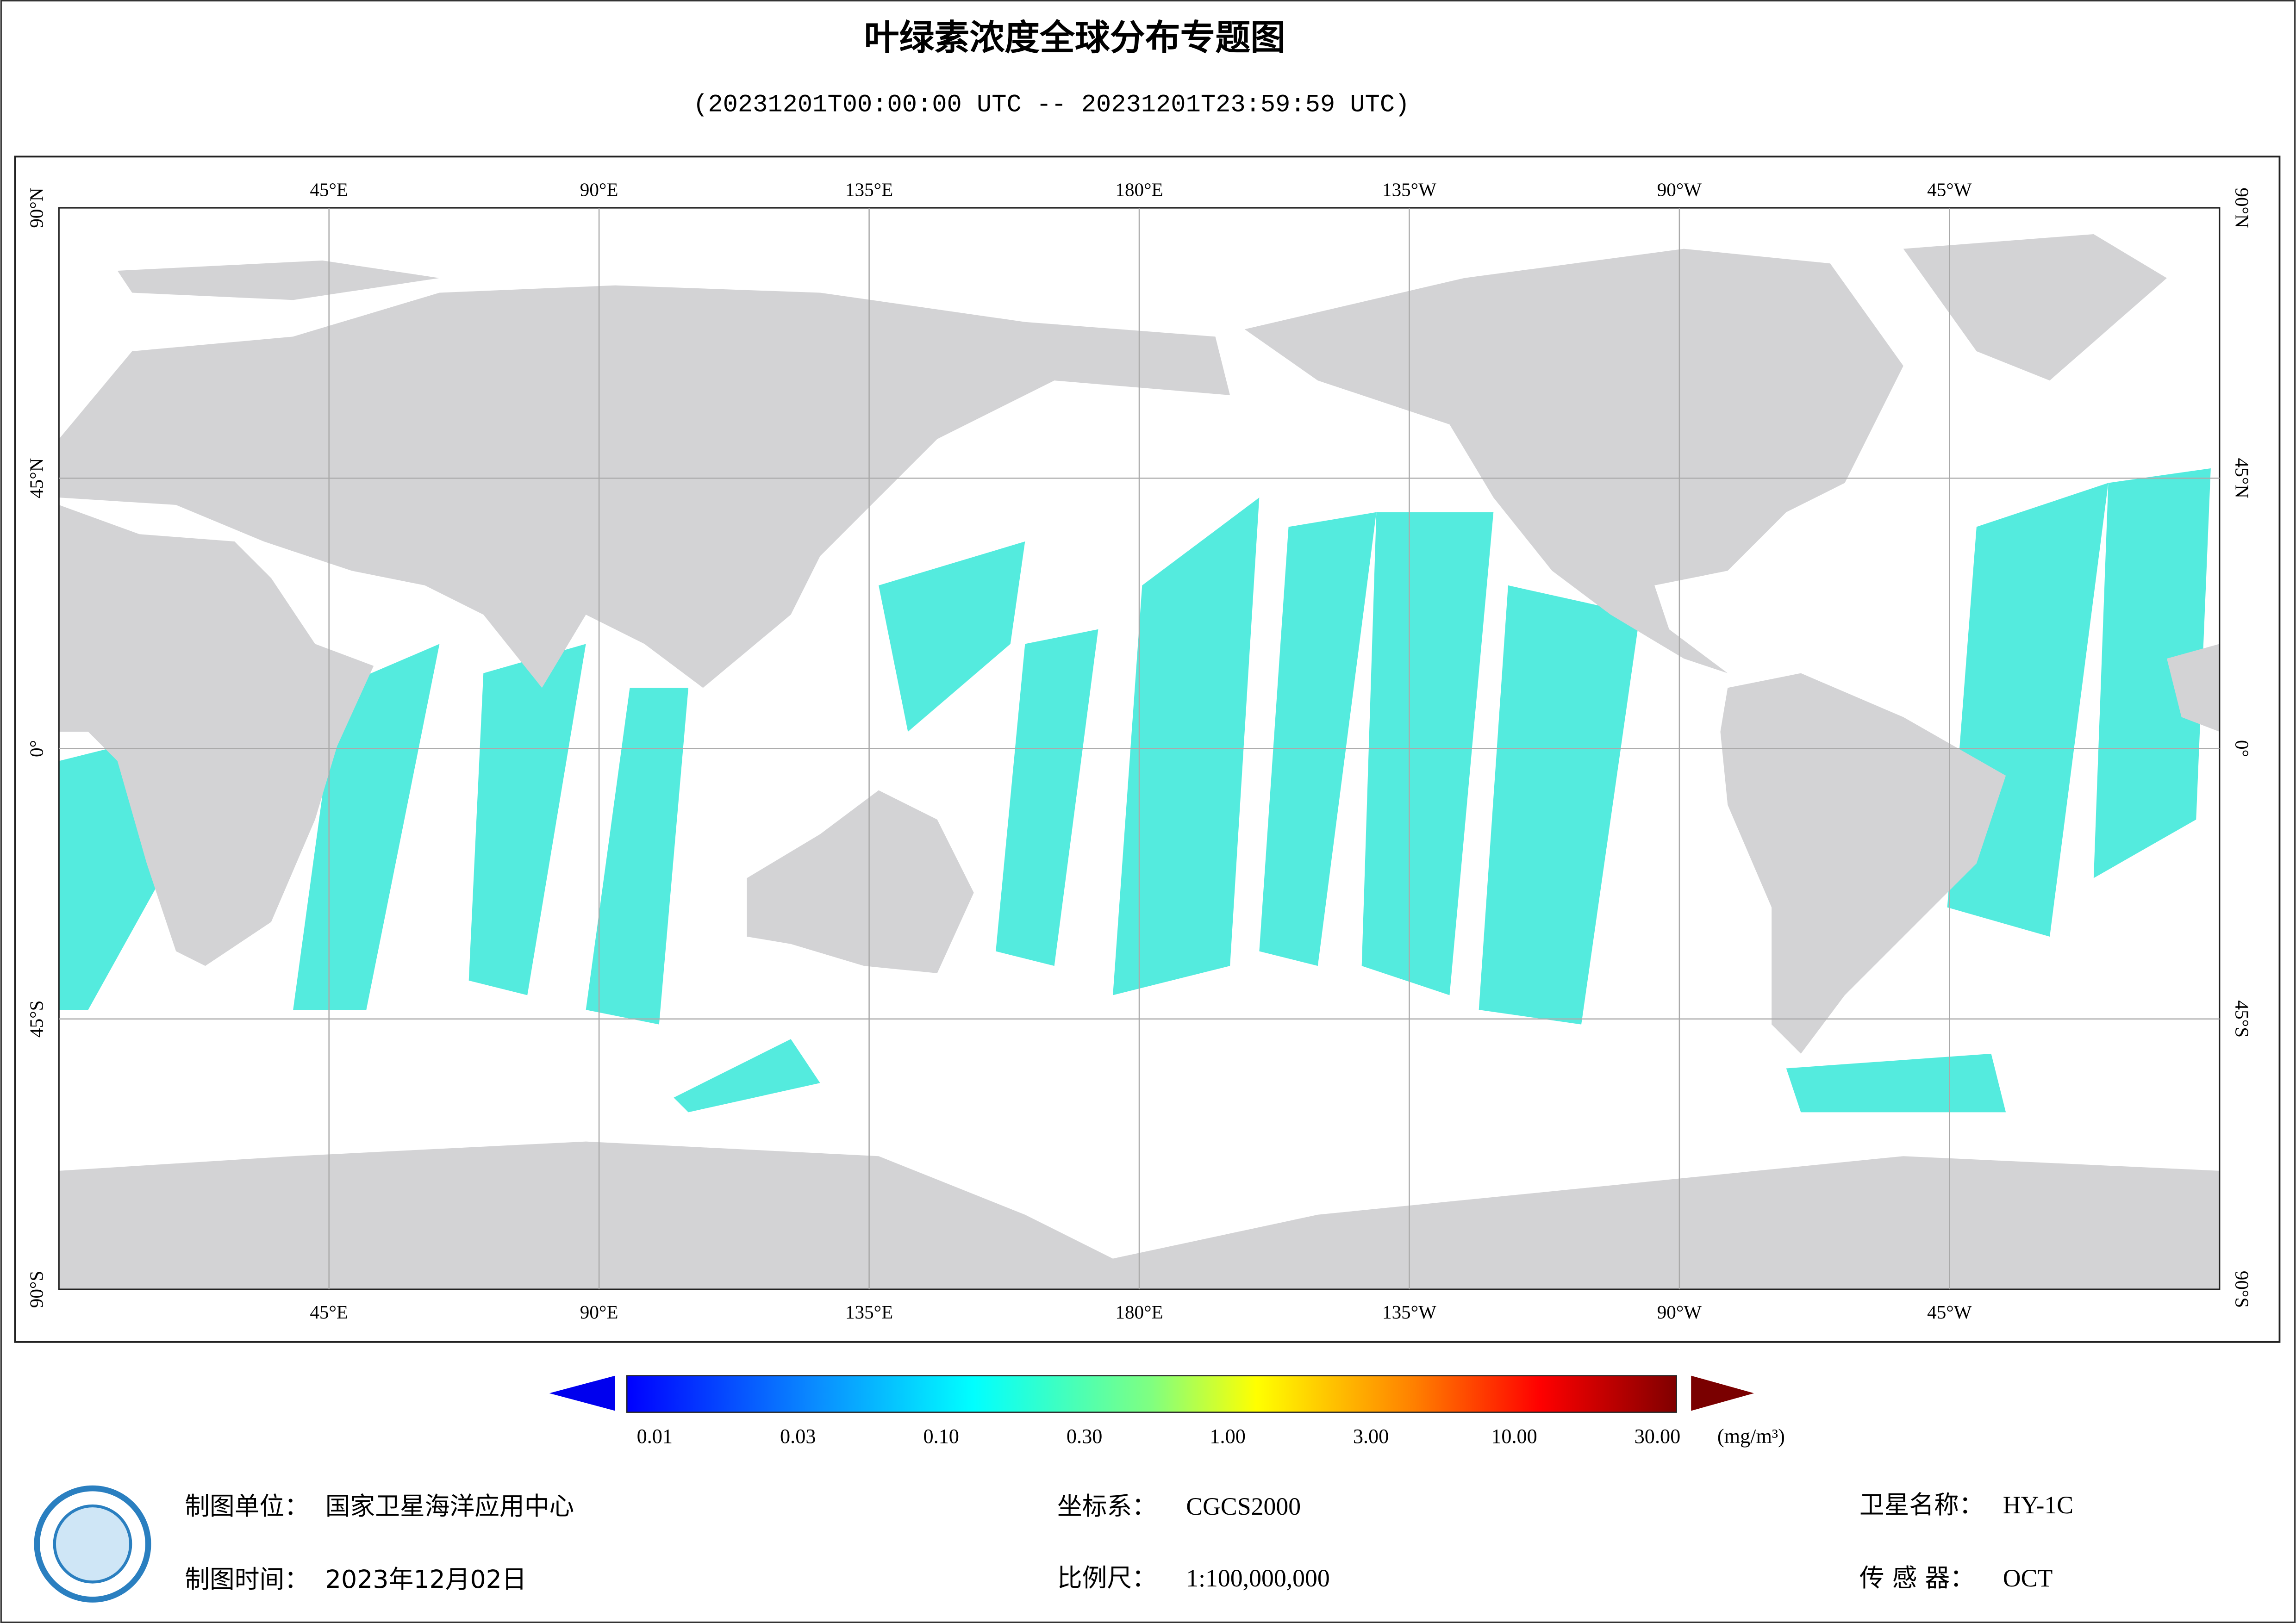 This screenshot has width=2296, height=1623. What do you see at coordinates (1921, 1504) in the screenshot?
I see `footer-label: 卫星名称：` at bounding box center [1921, 1504].